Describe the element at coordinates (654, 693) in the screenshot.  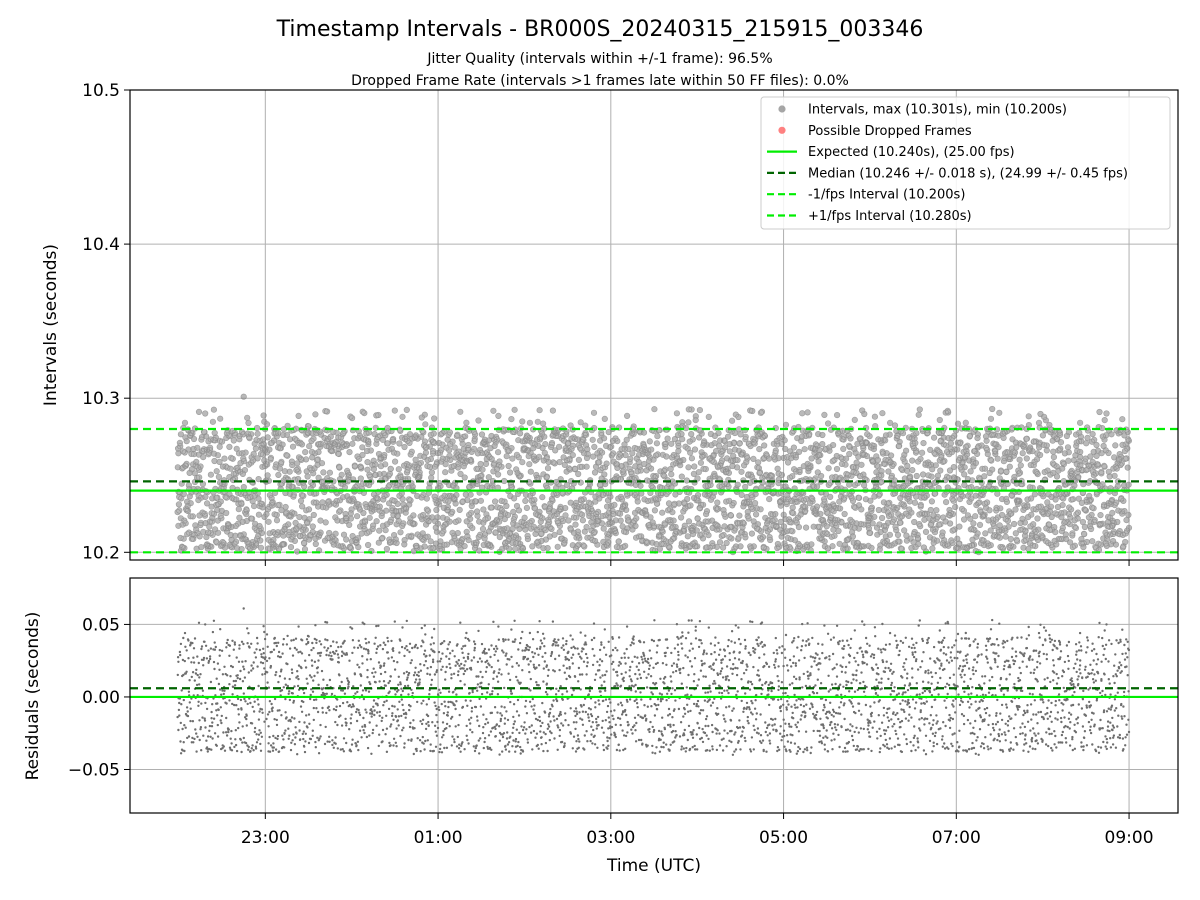
I see `residuals-reference-lines` at that location.